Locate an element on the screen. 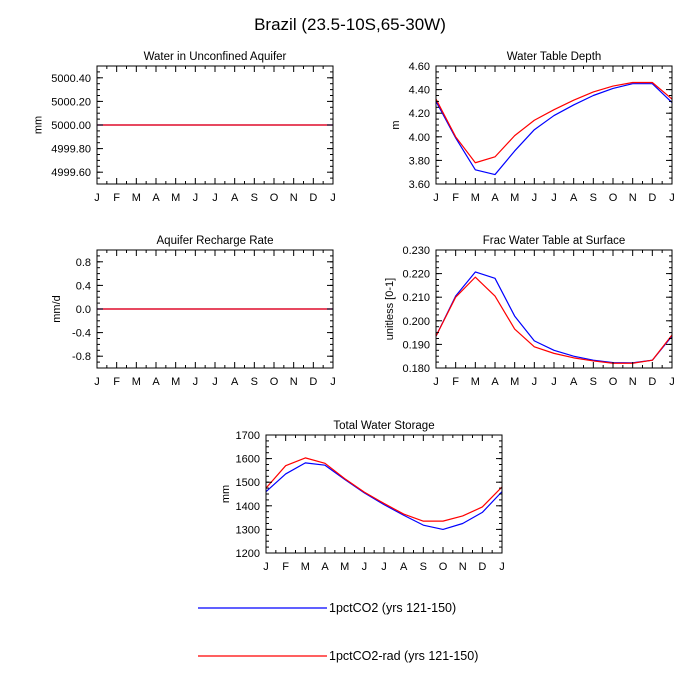 The image size is (700, 700). chart-title: Aquifer Recharge Rate is located at coordinates (215, 241).